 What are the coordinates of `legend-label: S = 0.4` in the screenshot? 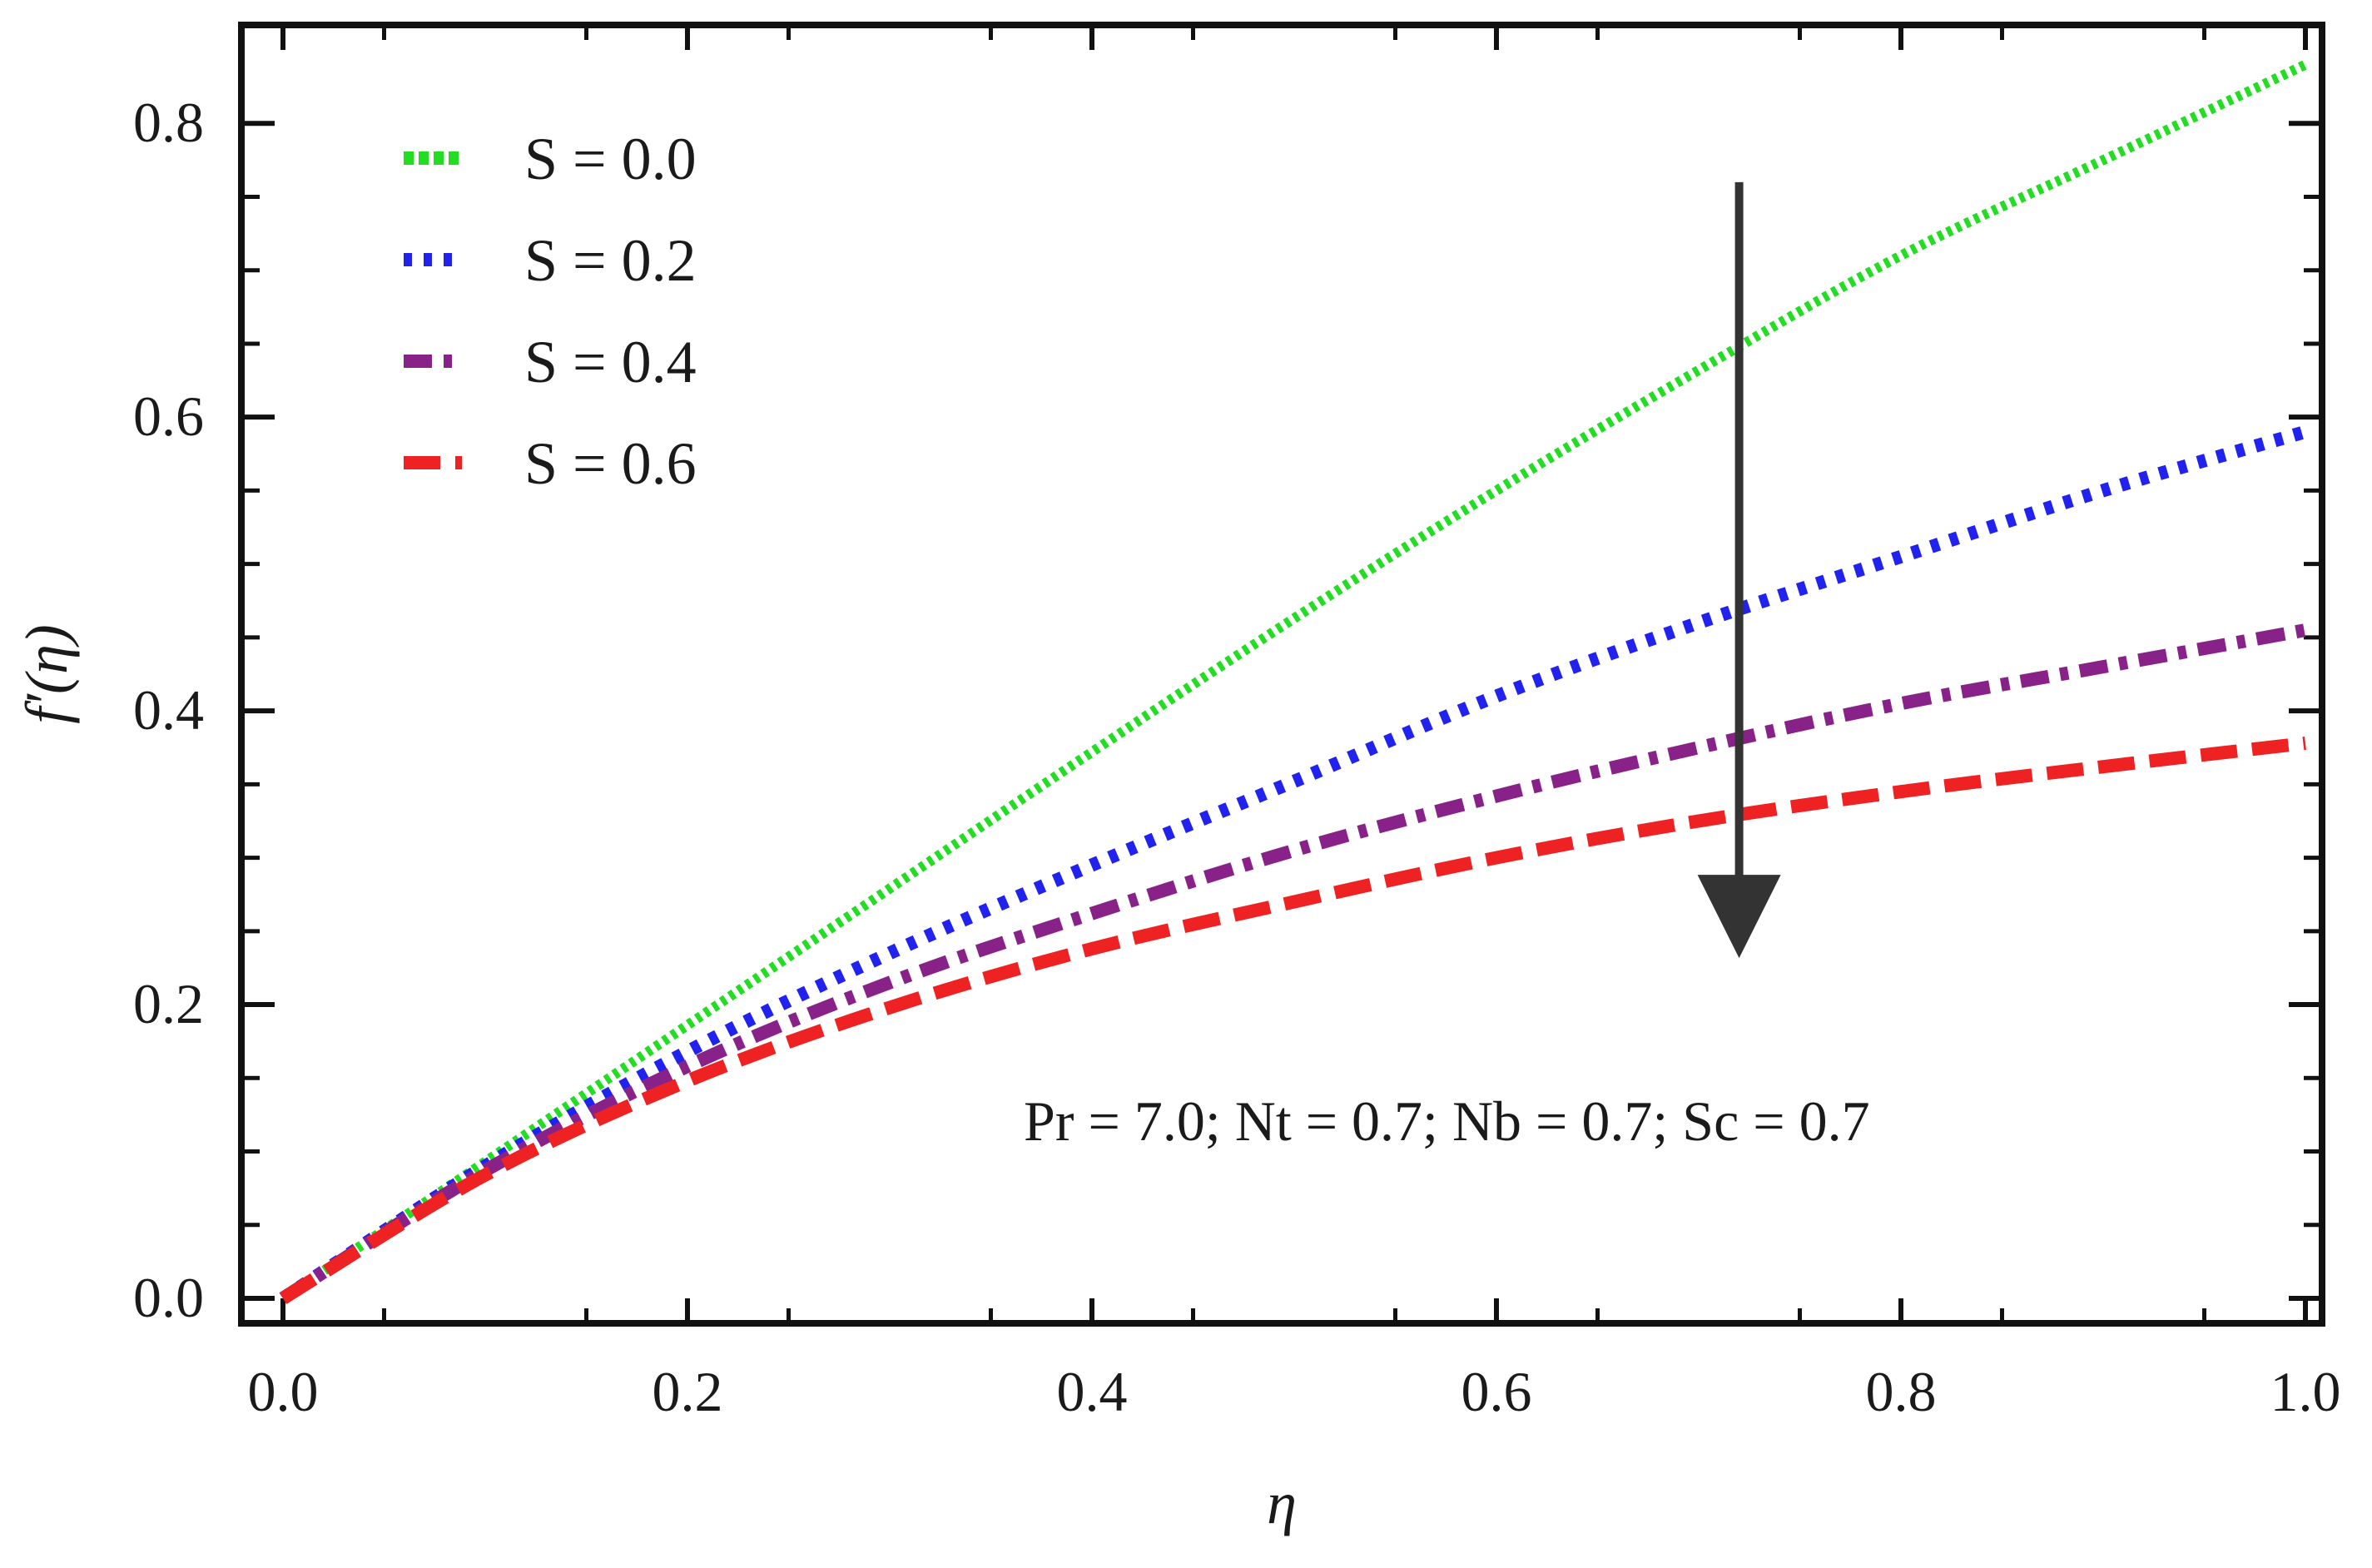 It's located at (610, 362).